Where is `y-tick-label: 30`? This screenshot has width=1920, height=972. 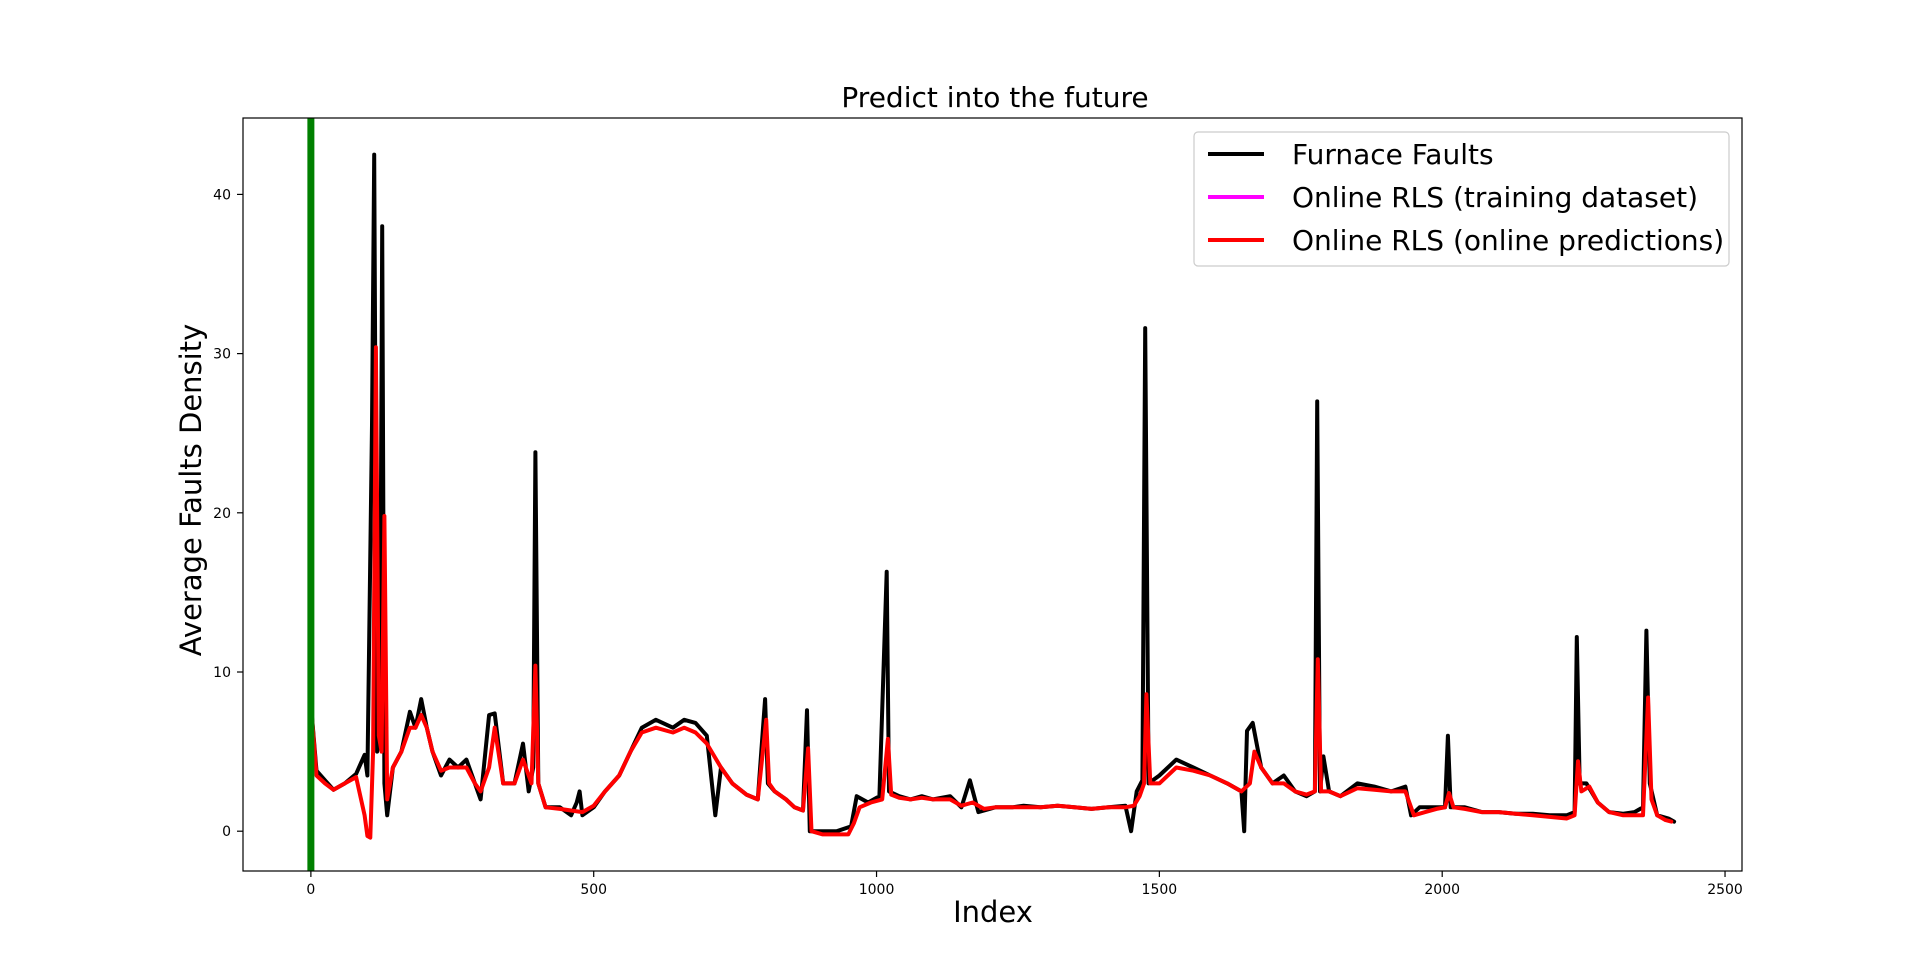
y-tick-label: 30 is located at coordinates (222, 355).